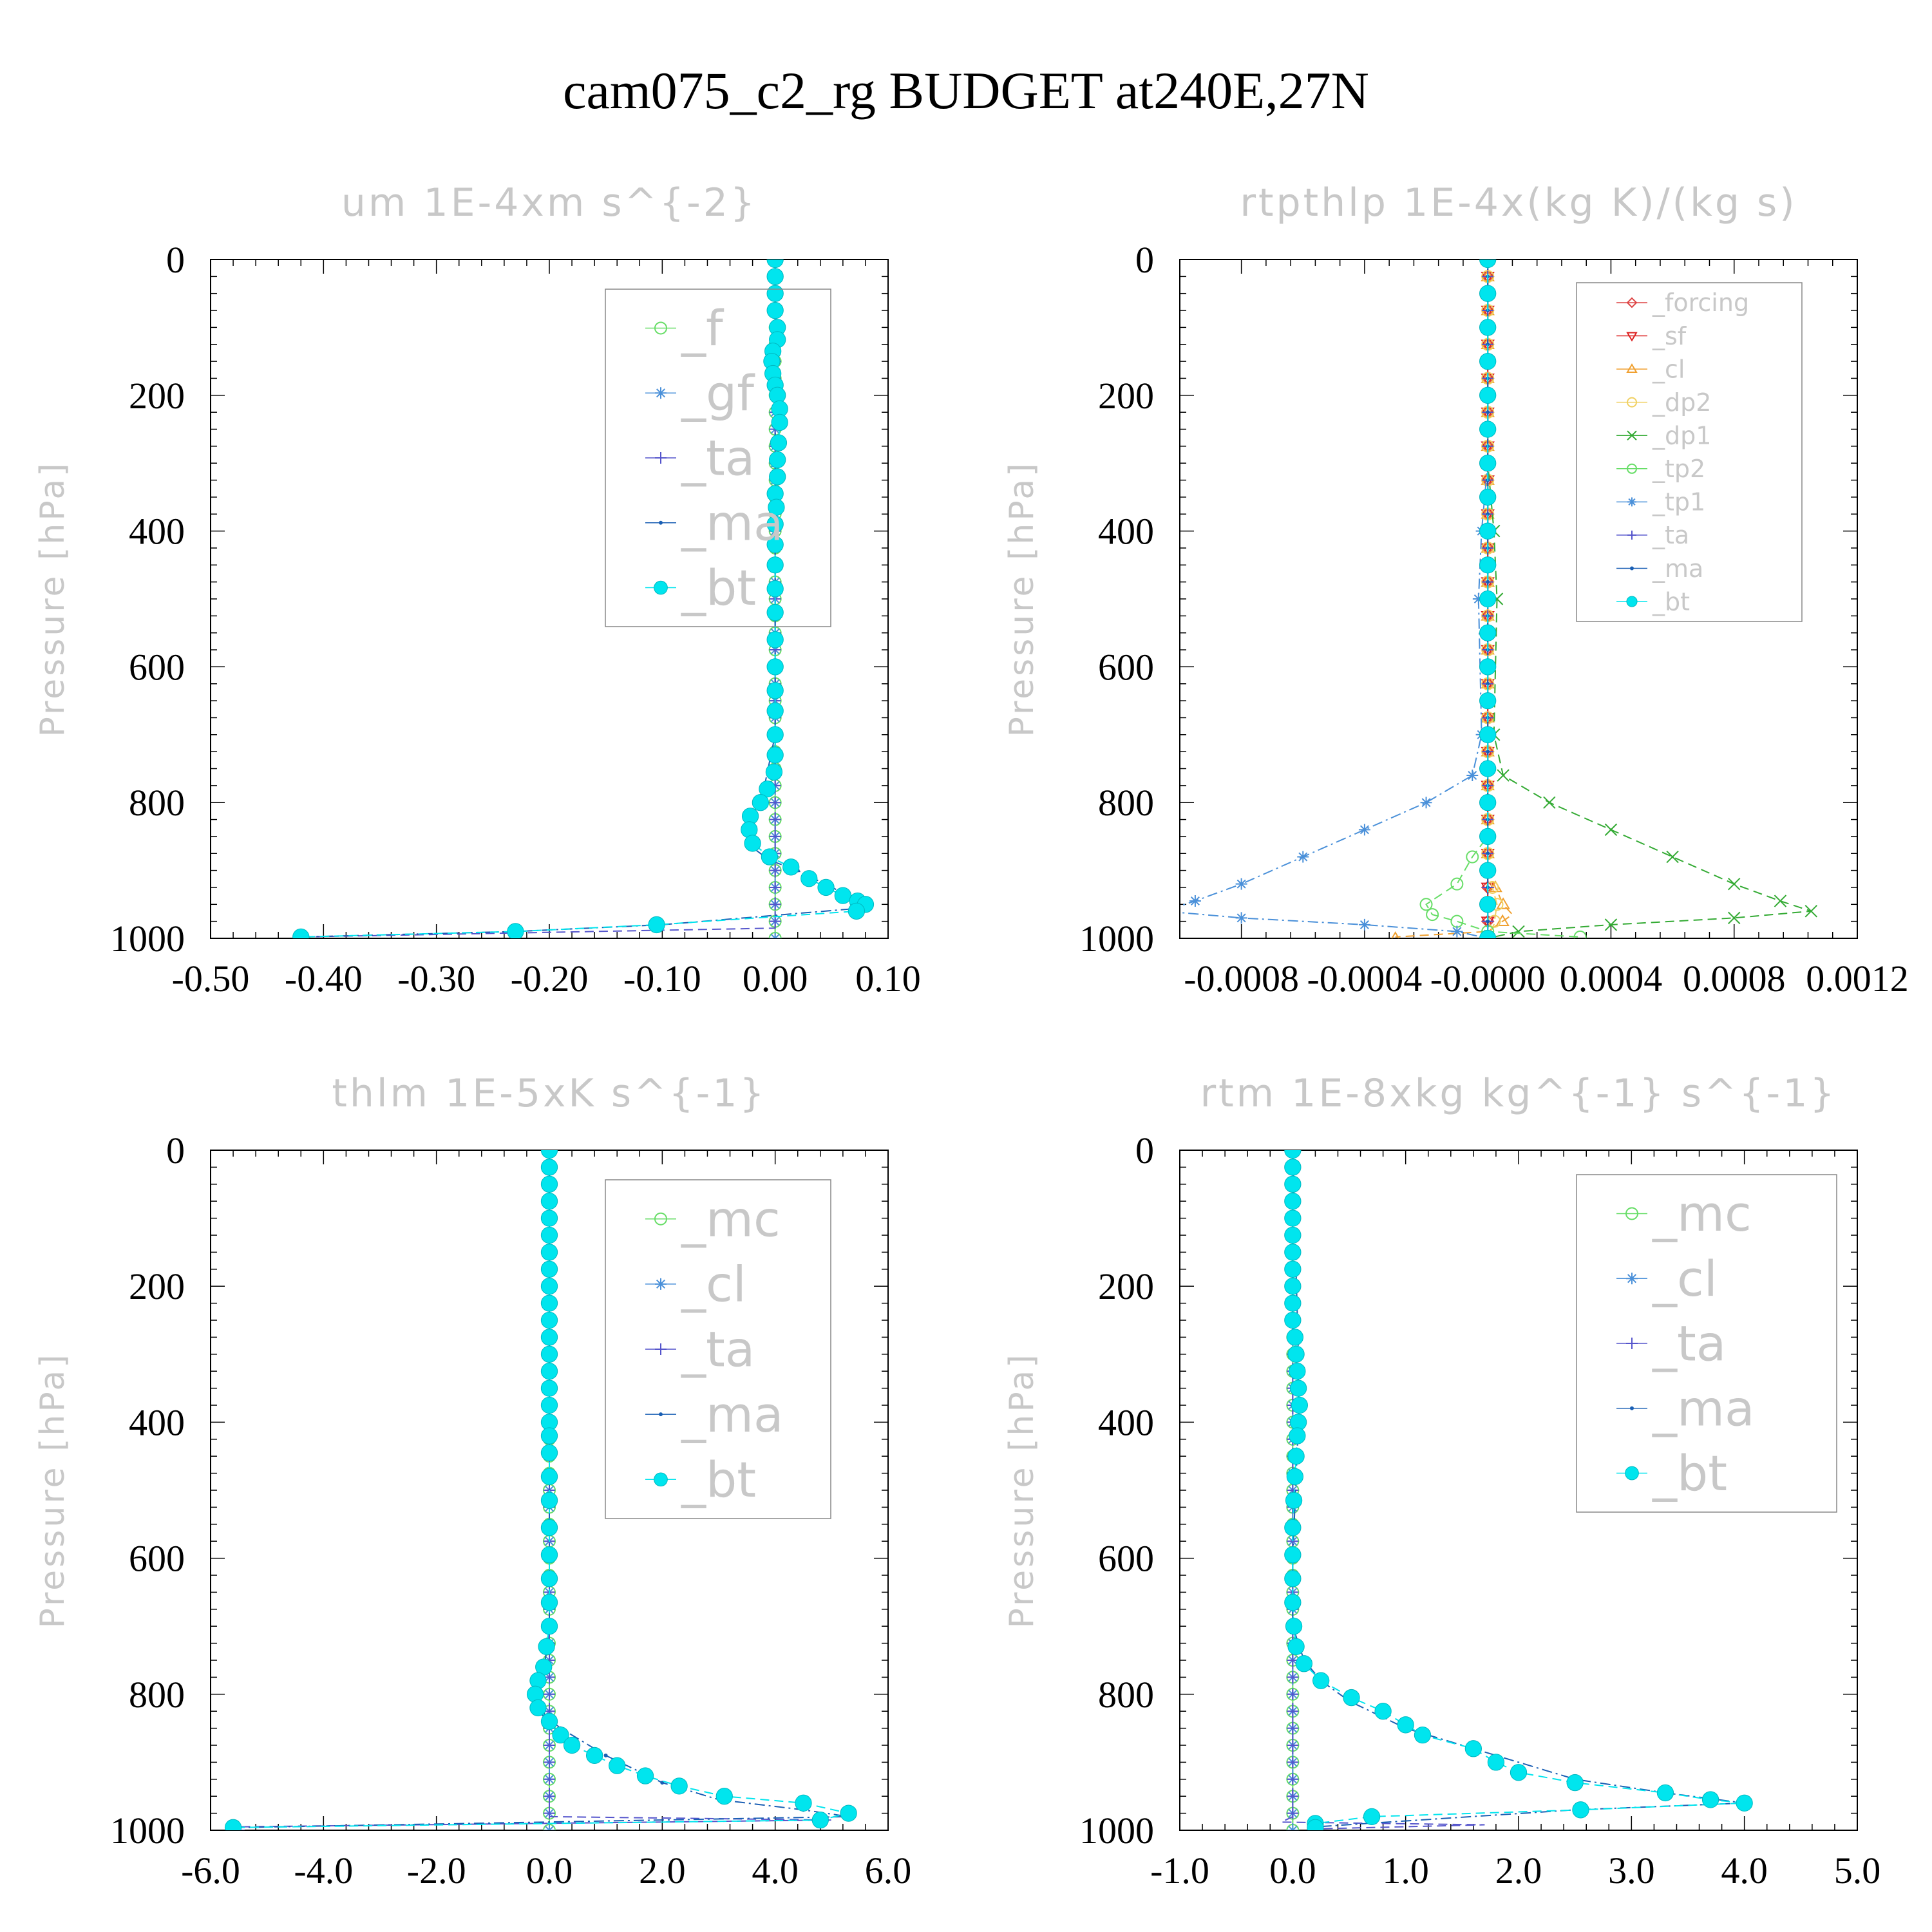  What do you see at coordinates (583, 599) in the screenshot?
I see `series-bt` at bounding box center [583, 599].